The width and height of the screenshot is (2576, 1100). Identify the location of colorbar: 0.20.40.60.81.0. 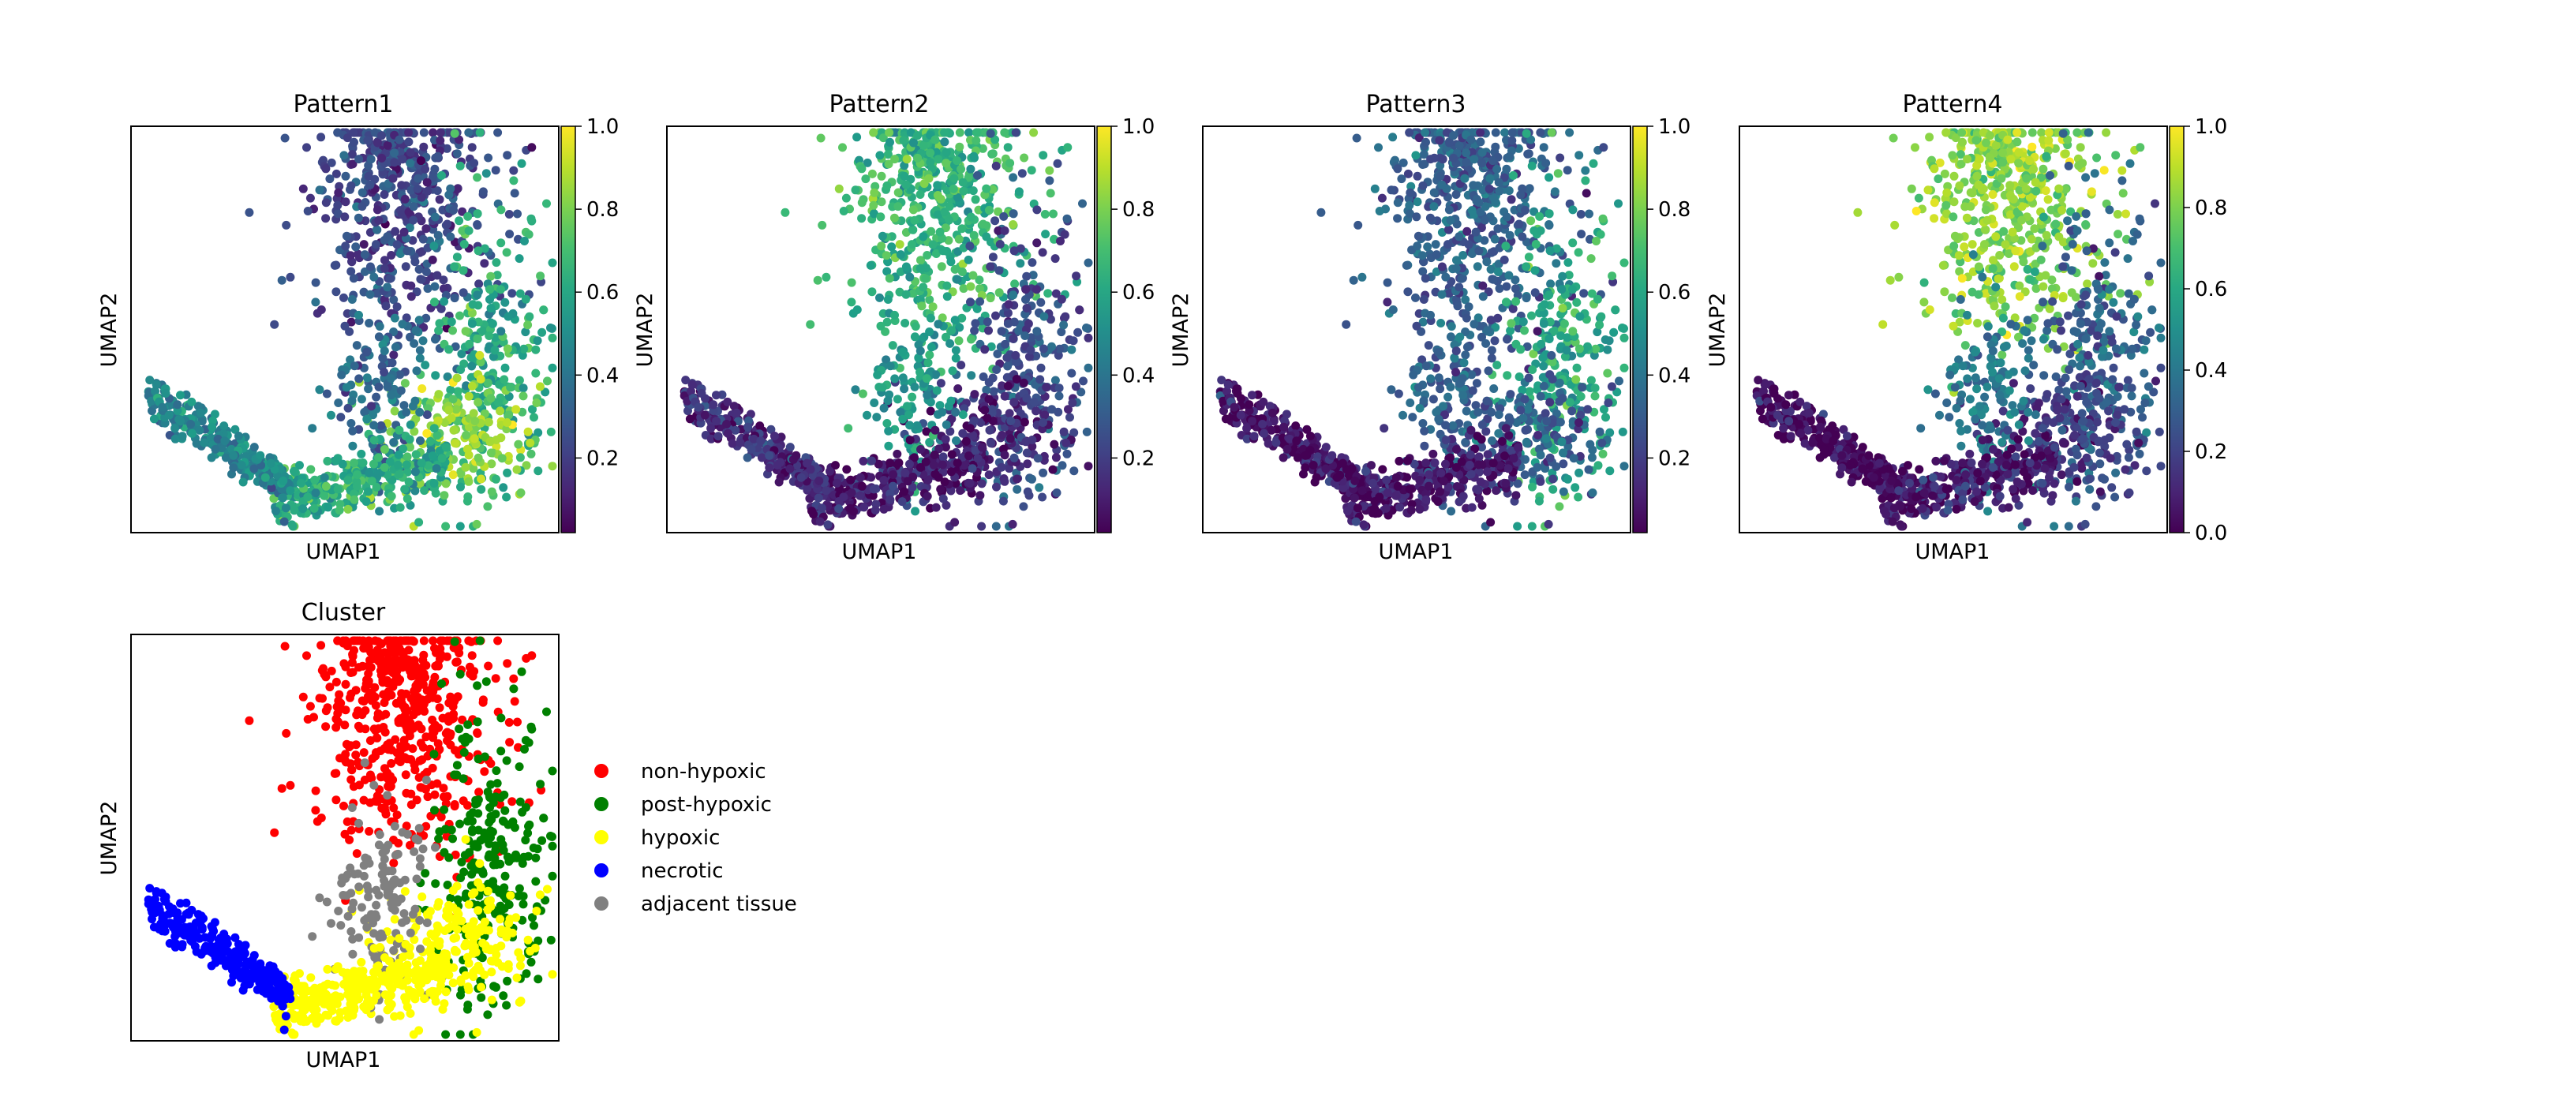
(1125, 324).